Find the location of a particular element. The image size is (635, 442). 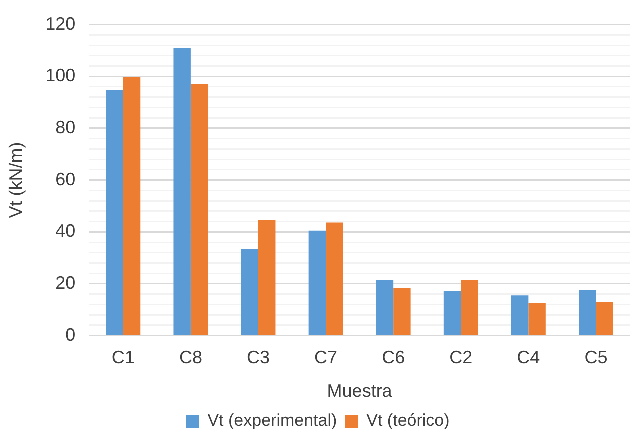

x-tick-label: C7 is located at coordinates (326, 358).